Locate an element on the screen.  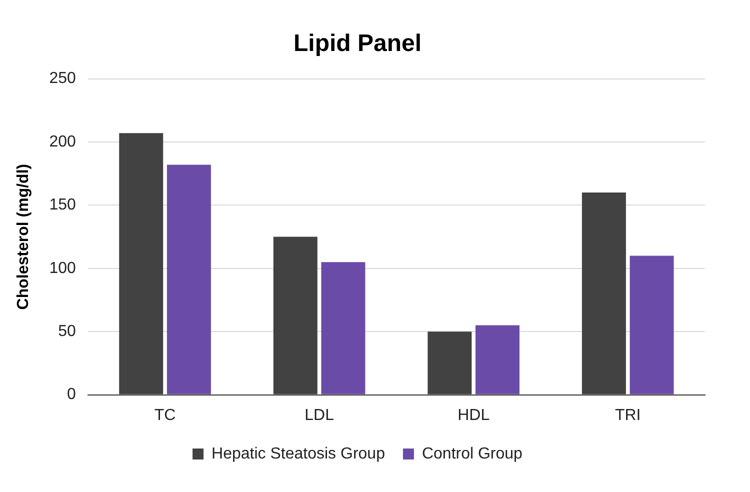
chart-title: Lipid Panel is located at coordinates (357, 44).